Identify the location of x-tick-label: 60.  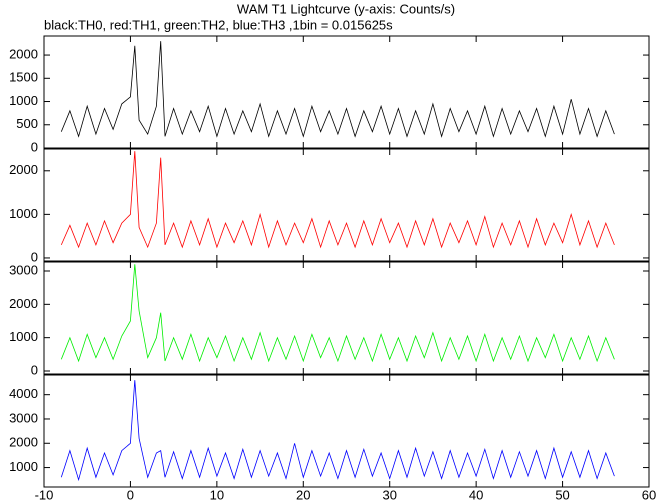
(649, 494).